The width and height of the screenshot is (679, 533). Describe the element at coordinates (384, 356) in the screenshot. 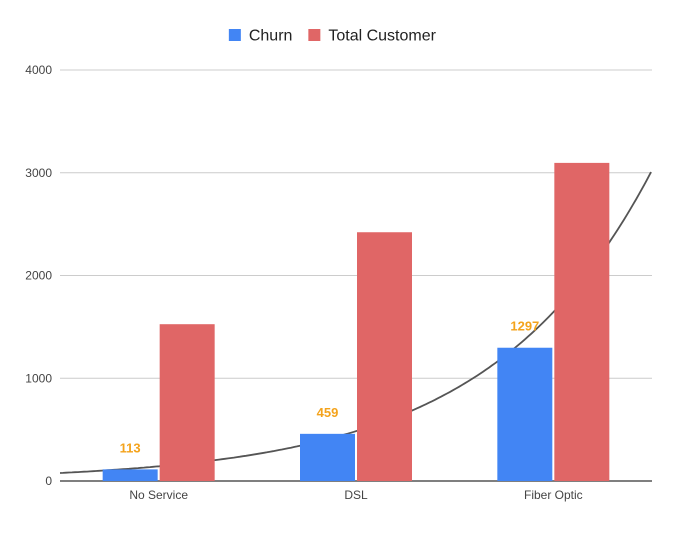

I see `bar-total-customer-dsl` at that location.